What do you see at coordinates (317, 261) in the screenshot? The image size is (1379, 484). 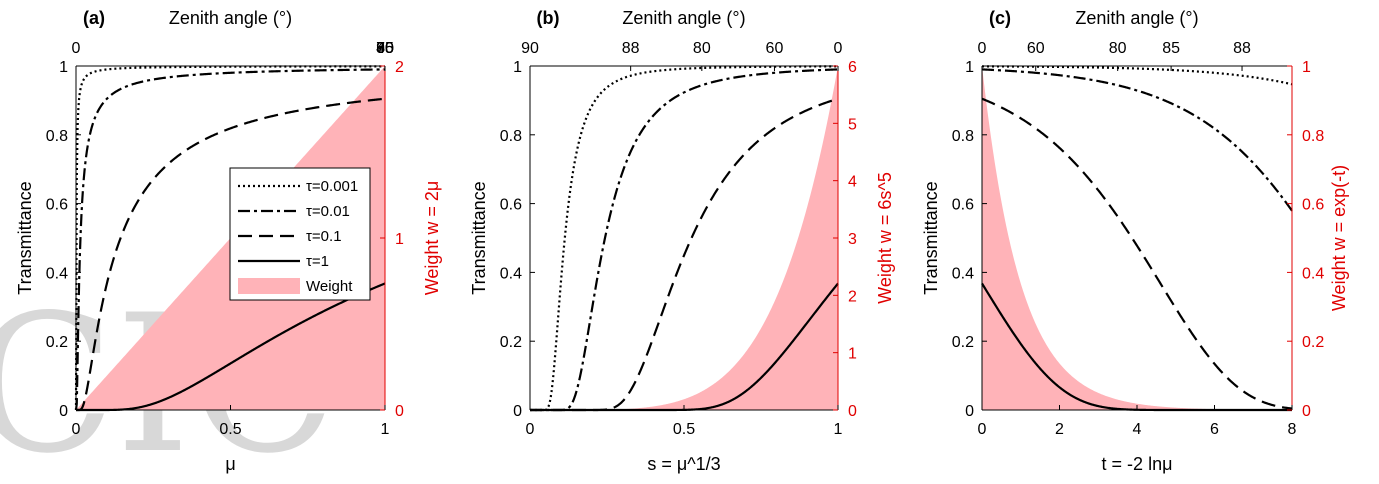 I see `legend-label: τ=1` at bounding box center [317, 261].